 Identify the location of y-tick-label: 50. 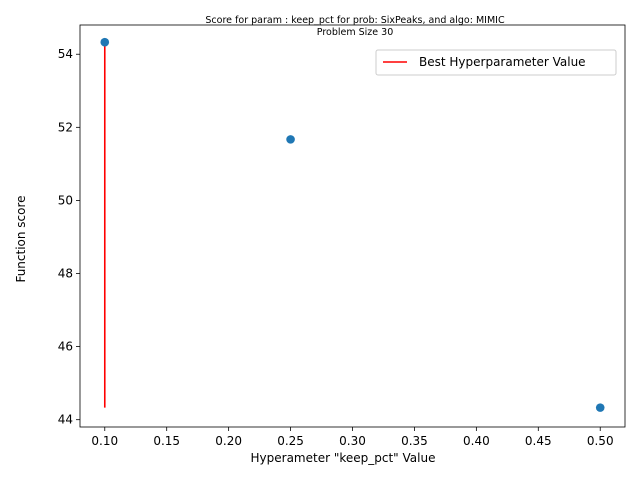
(65, 200).